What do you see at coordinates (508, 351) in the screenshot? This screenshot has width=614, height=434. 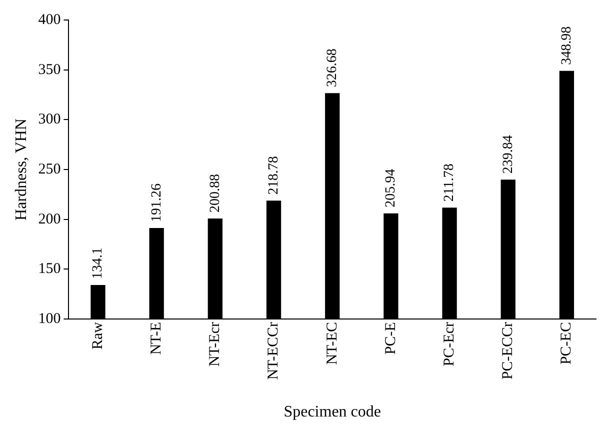 I see `x-tick-label: PC-ECCr` at bounding box center [508, 351].